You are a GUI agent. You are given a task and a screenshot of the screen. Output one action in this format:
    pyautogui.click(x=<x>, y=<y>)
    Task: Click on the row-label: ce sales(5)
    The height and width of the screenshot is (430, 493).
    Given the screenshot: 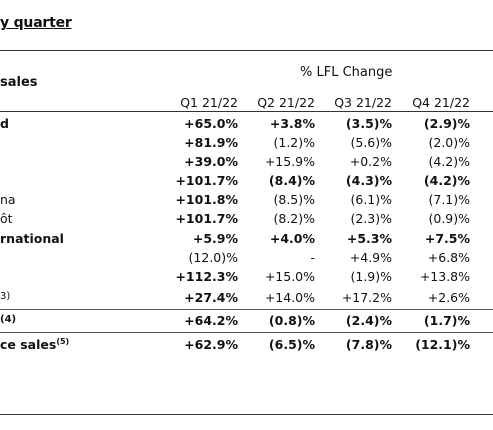 What is the action you would take?
    pyautogui.click(x=34, y=344)
    